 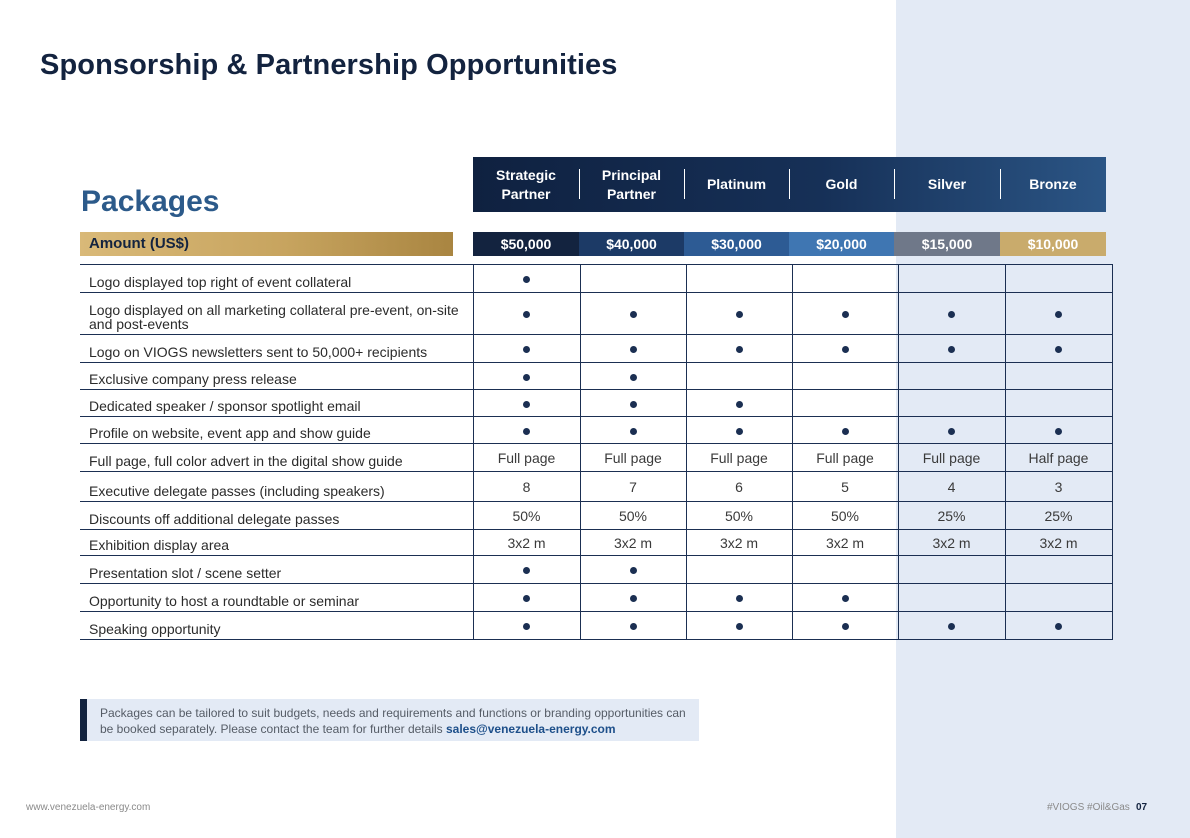 I want to click on package-name-line: Partner, so click(x=631, y=193).